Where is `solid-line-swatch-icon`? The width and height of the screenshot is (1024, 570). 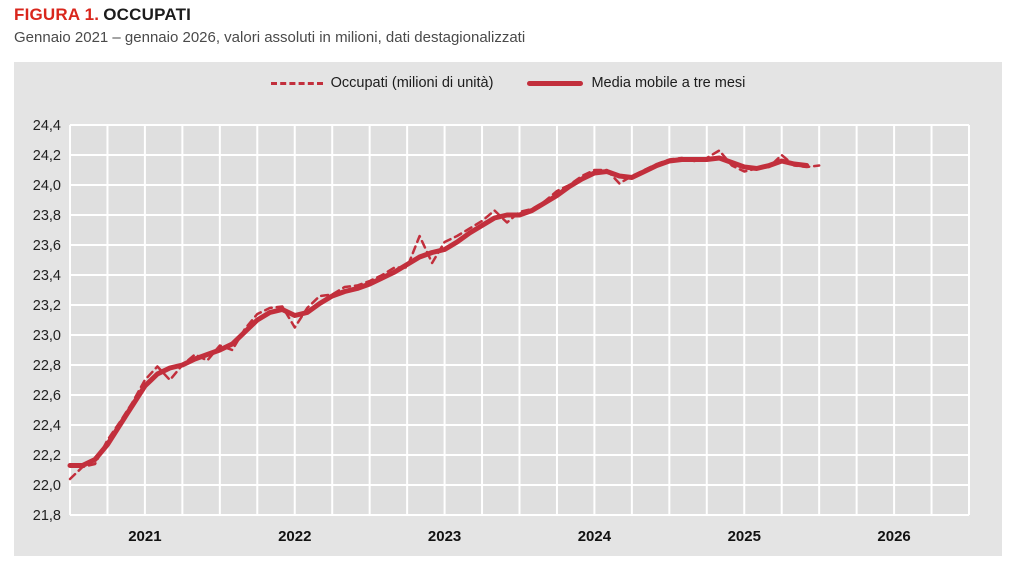
solid-line-swatch-icon is located at coordinates (555, 83).